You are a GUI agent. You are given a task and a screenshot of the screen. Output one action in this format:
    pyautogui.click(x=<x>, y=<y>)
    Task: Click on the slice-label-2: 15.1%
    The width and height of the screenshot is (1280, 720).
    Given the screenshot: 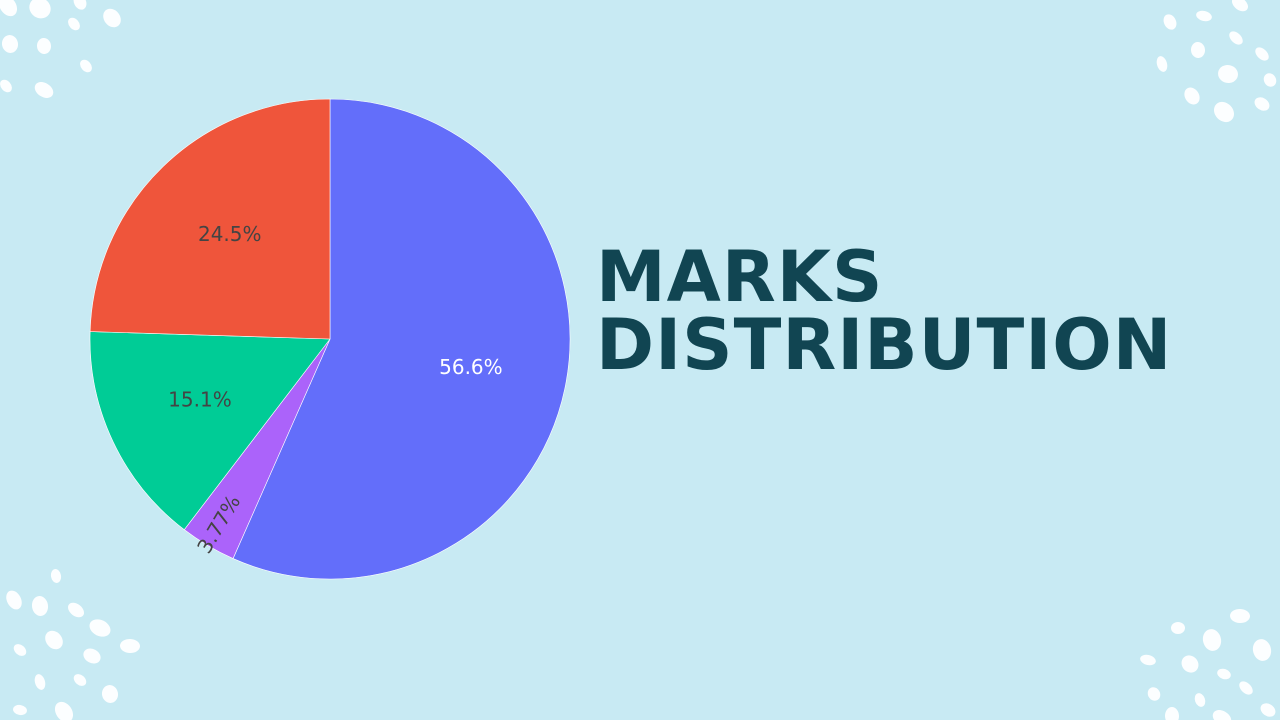 What is the action you would take?
    pyautogui.click(x=200, y=399)
    